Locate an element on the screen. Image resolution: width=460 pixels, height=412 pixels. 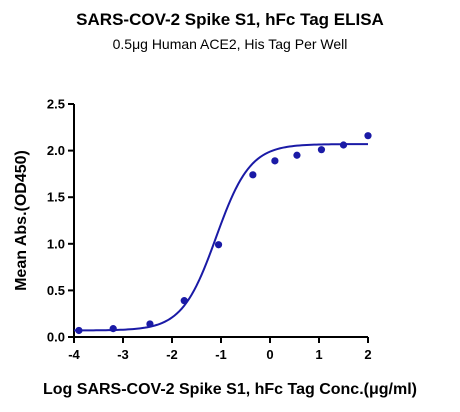
x-tick-label: 0 is located at coordinates (269, 354).